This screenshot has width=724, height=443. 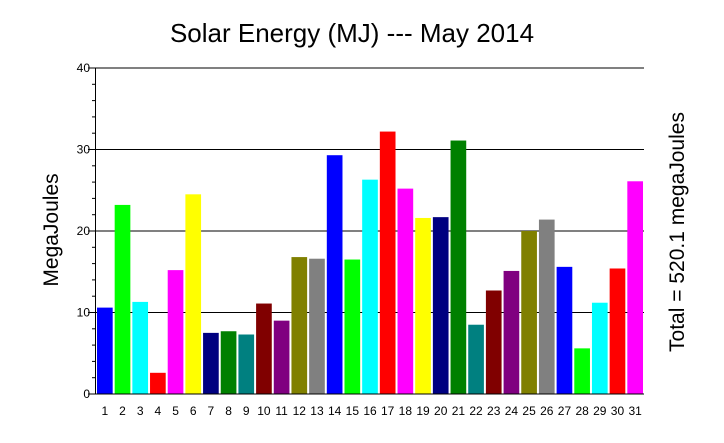 What do you see at coordinates (635, 411) in the screenshot?
I see `x-tick-label: 31` at bounding box center [635, 411].